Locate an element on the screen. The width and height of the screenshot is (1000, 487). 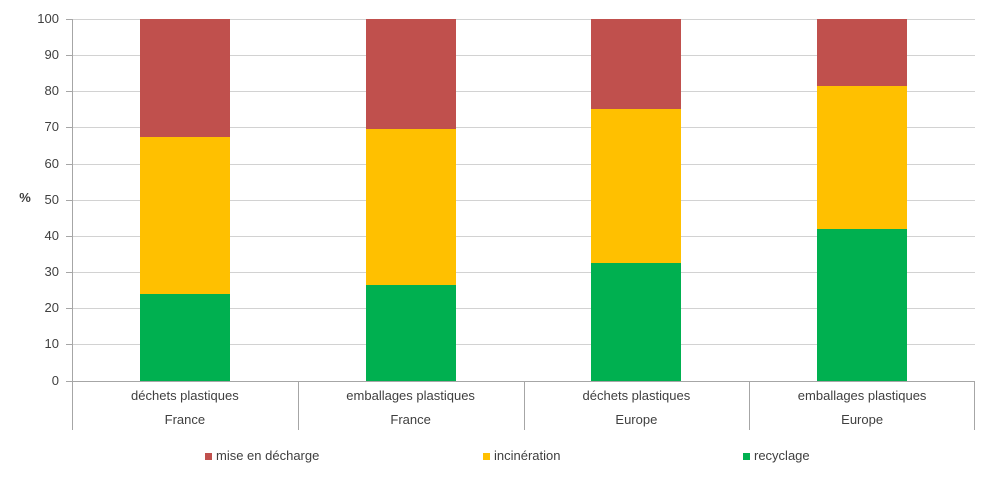
recycling-legend-swatch-icon is located at coordinates (746, 456).